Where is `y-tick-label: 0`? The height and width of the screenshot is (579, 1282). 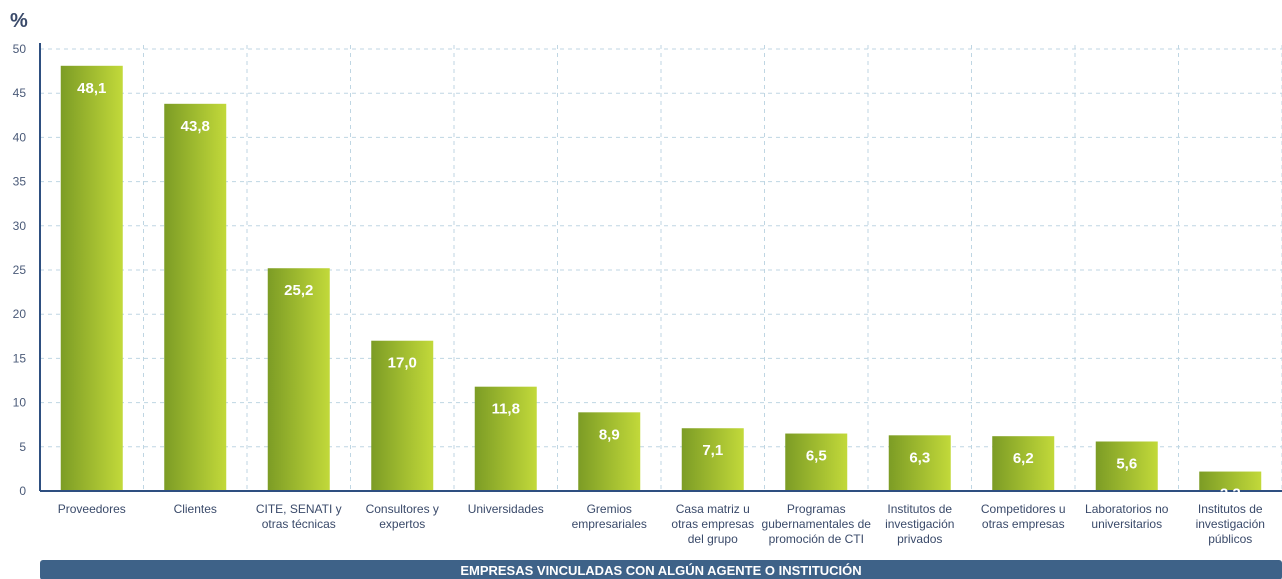
y-tick-label: 0 is located at coordinates (22, 491).